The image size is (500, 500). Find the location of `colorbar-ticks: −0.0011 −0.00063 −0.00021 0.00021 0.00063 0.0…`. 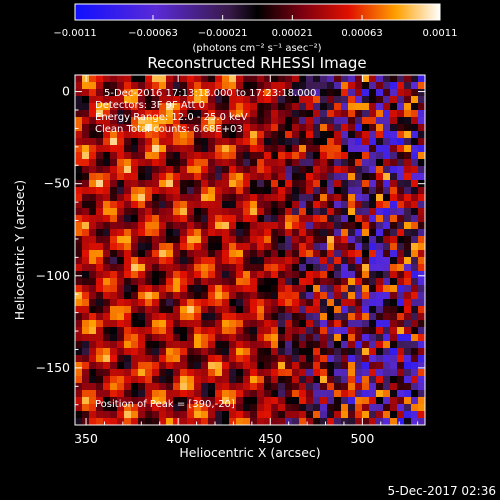

colorbar-ticks: −0.0011 −0.00063 −0.00021 0.00021 0.00063 0.0… is located at coordinates (255, 27).